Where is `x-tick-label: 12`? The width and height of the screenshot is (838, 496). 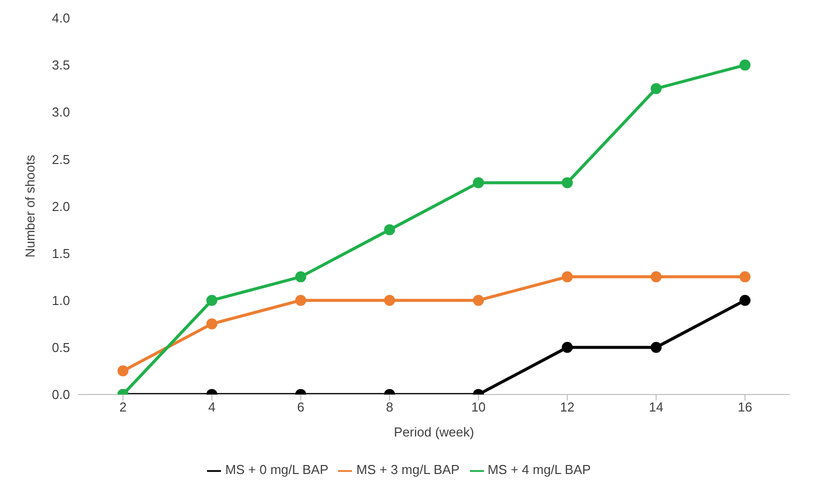
x-tick-label: 12 is located at coordinates (567, 407).